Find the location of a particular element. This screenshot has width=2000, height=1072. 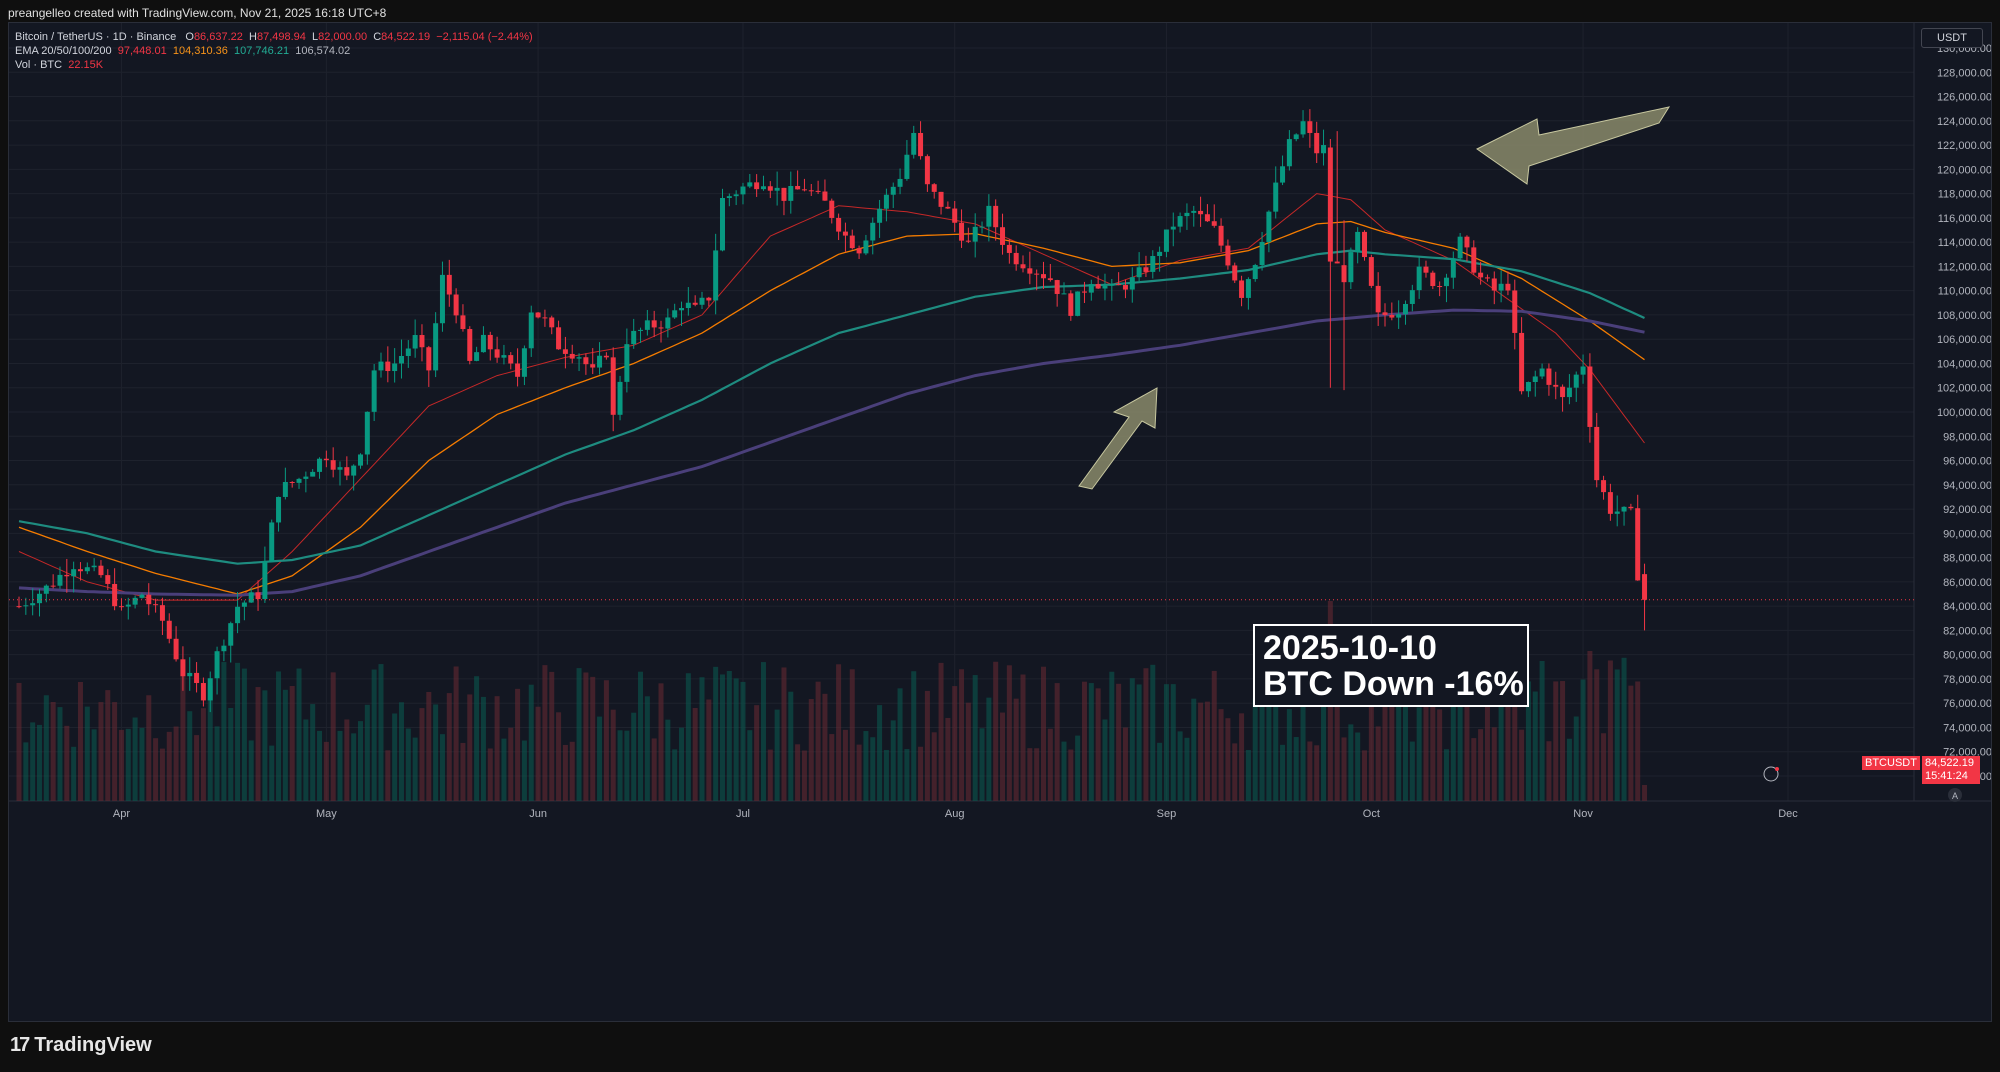

y-tick-label: 98,000.00 is located at coordinates (1967, 437).